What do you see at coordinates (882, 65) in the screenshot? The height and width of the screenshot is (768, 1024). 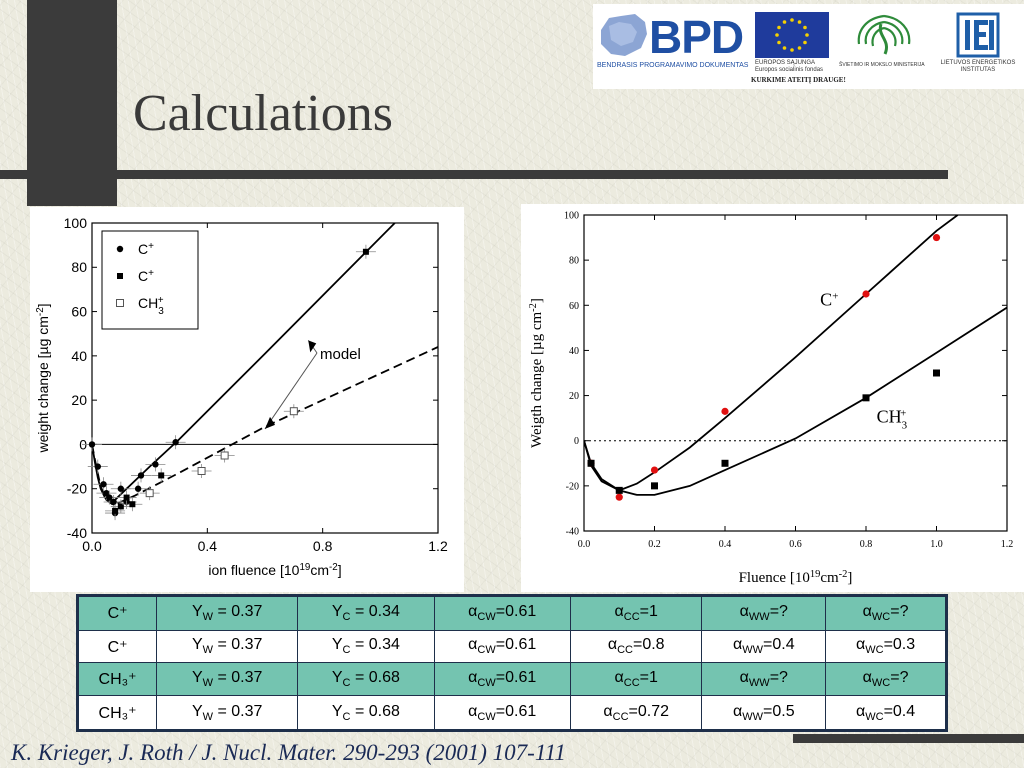 I see `ministry-caption: ŠVIETIMO IR MOKSLO MINISTERIJA` at bounding box center [882, 65].